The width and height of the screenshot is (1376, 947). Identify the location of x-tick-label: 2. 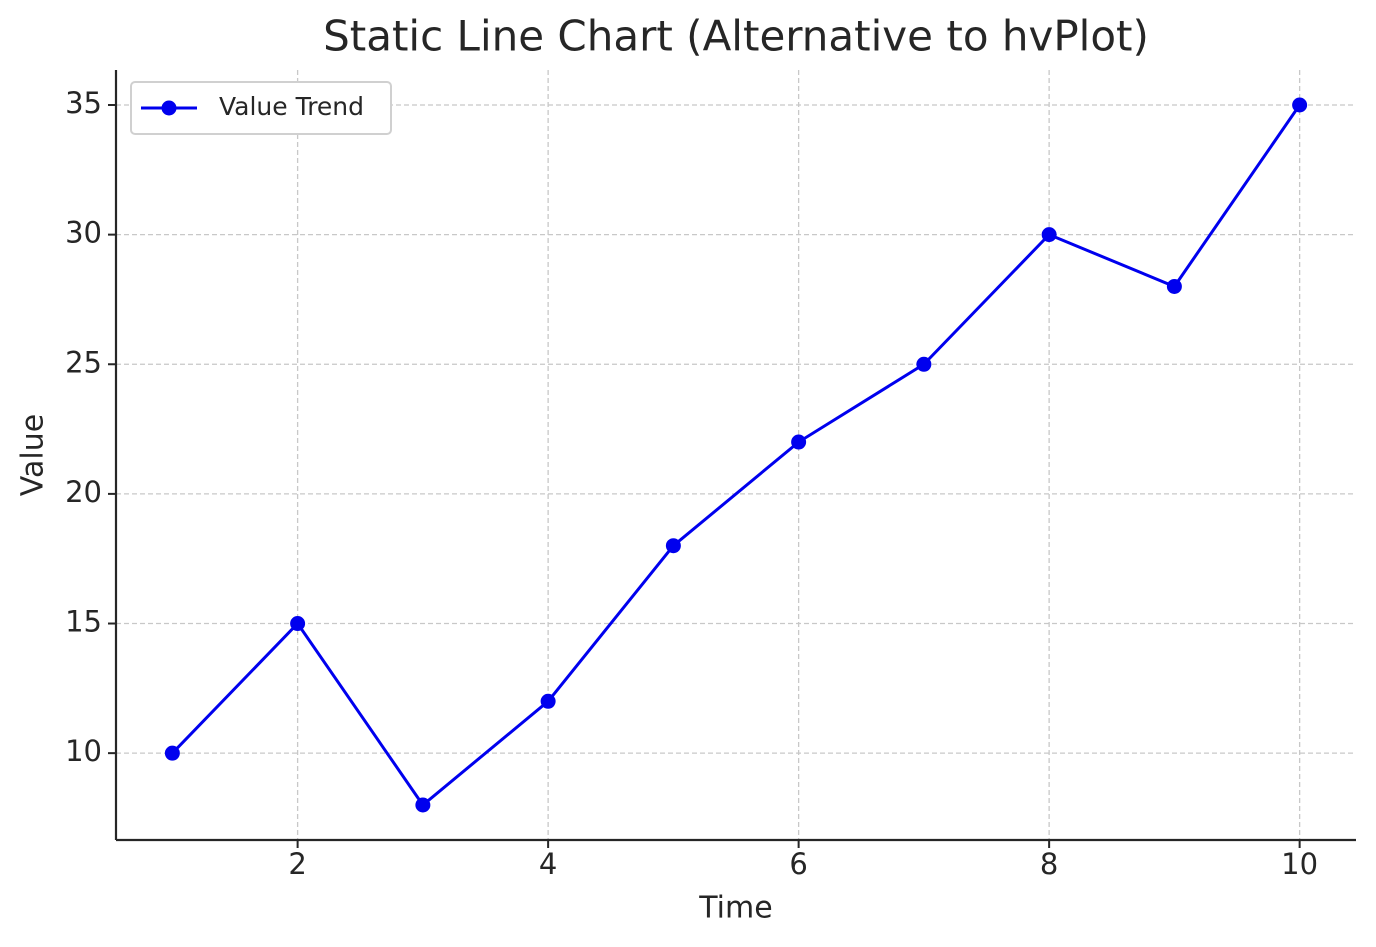
(297, 864).